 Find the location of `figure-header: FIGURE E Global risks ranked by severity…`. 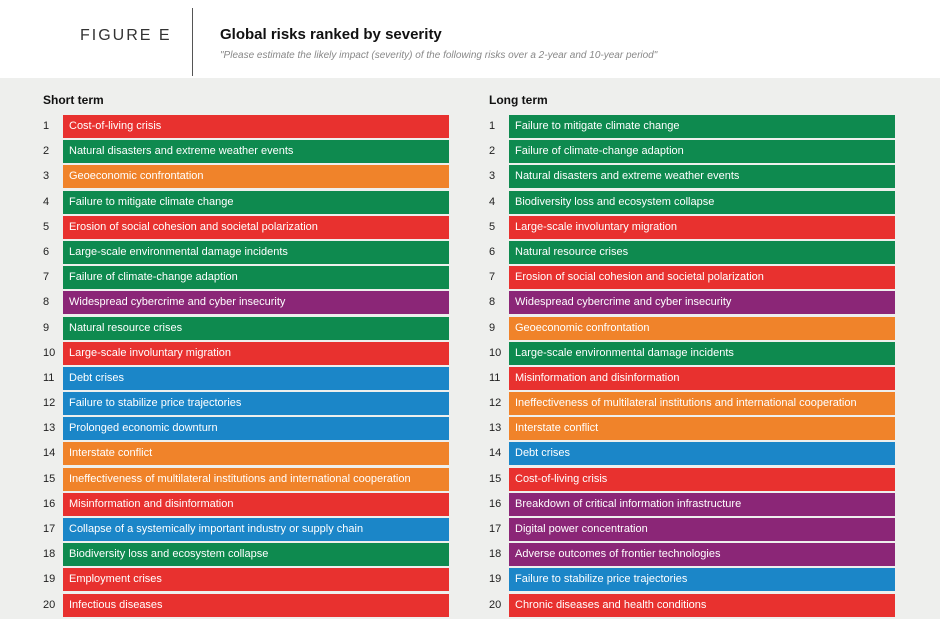

figure-header: FIGURE E Global risks ranked by severity… is located at coordinates (470, 39).